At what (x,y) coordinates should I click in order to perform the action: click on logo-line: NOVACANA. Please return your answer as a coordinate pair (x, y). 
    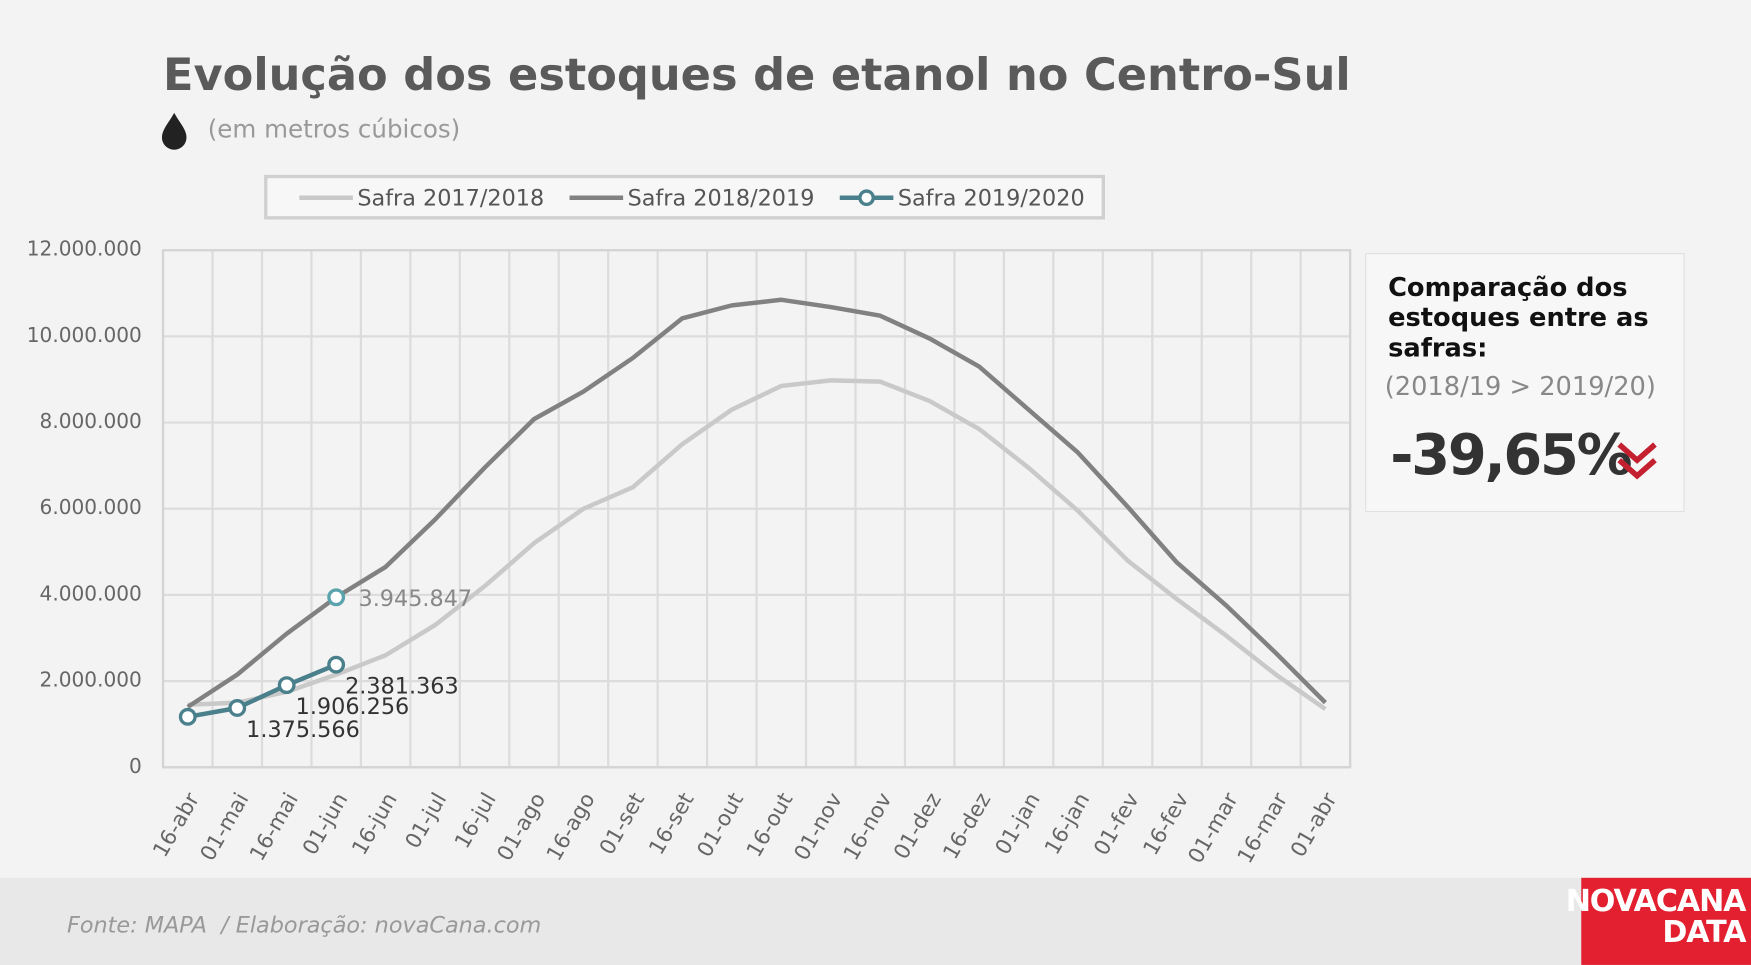
    Looking at the image, I should click on (1656, 901).